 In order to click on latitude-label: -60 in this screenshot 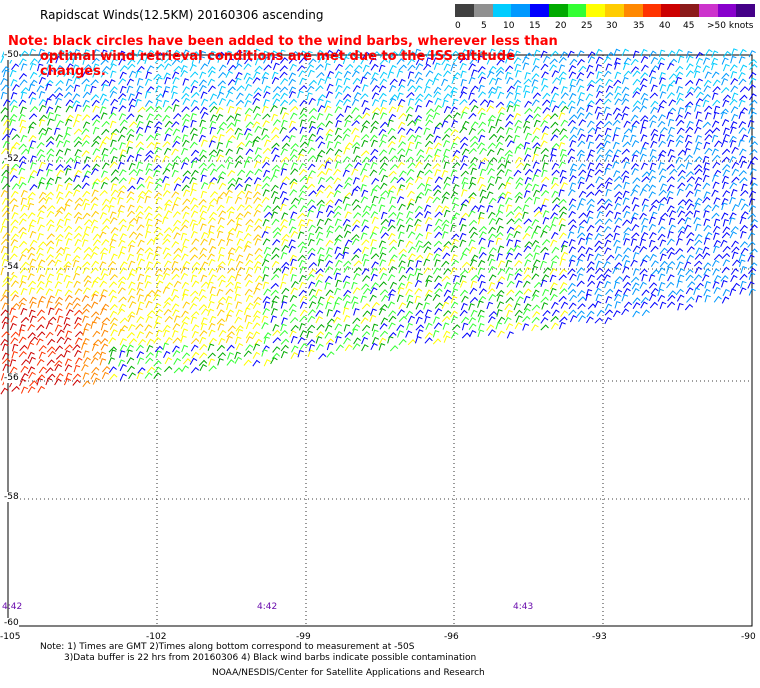, I will do `click(11, 623)`.